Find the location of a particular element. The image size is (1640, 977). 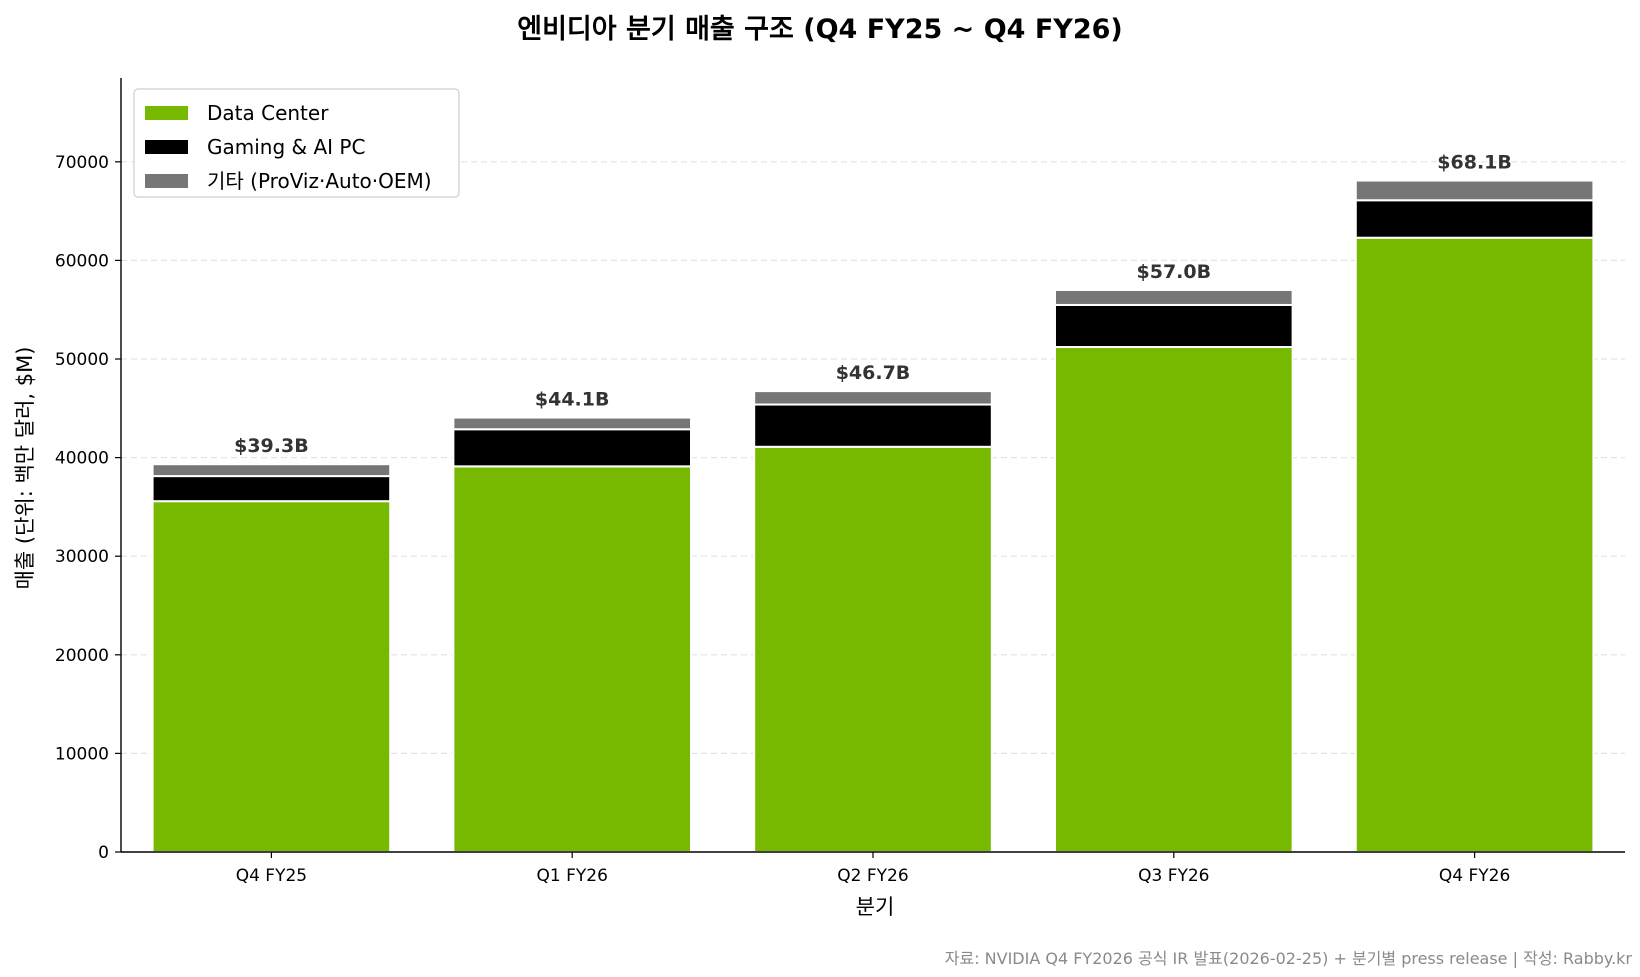

x-tick-label: Q4 FY25 is located at coordinates (271, 876).